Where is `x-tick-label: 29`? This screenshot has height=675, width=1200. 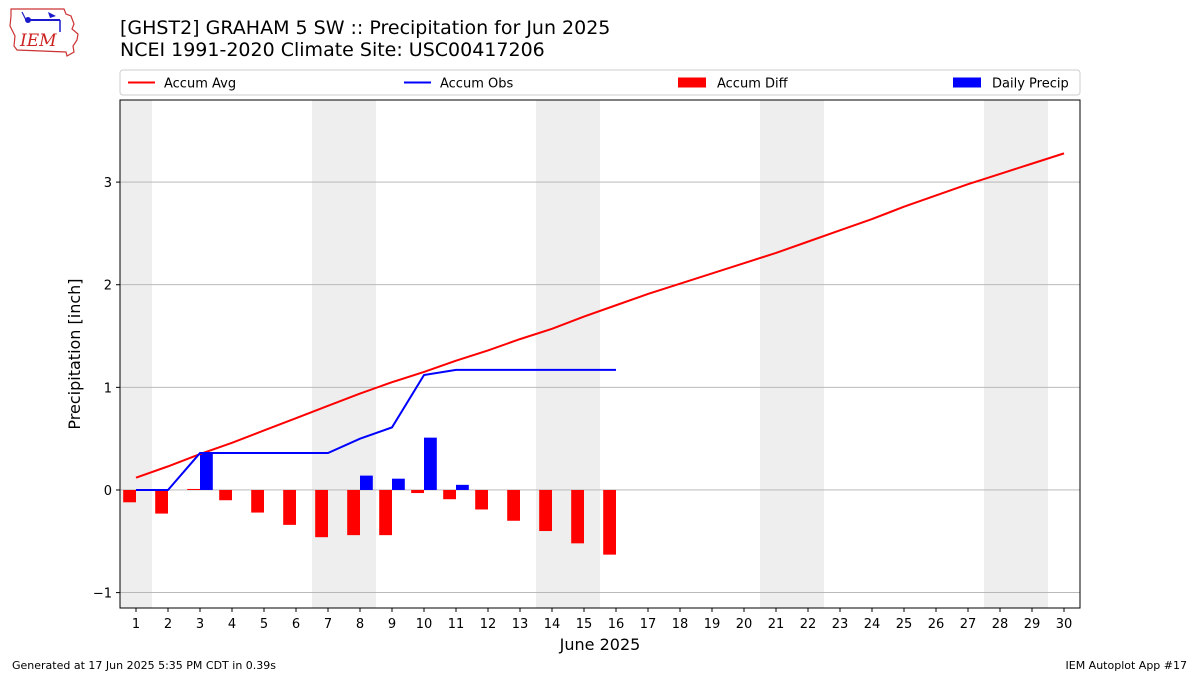 x-tick-label: 29 is located at coordinates (1032, 624).